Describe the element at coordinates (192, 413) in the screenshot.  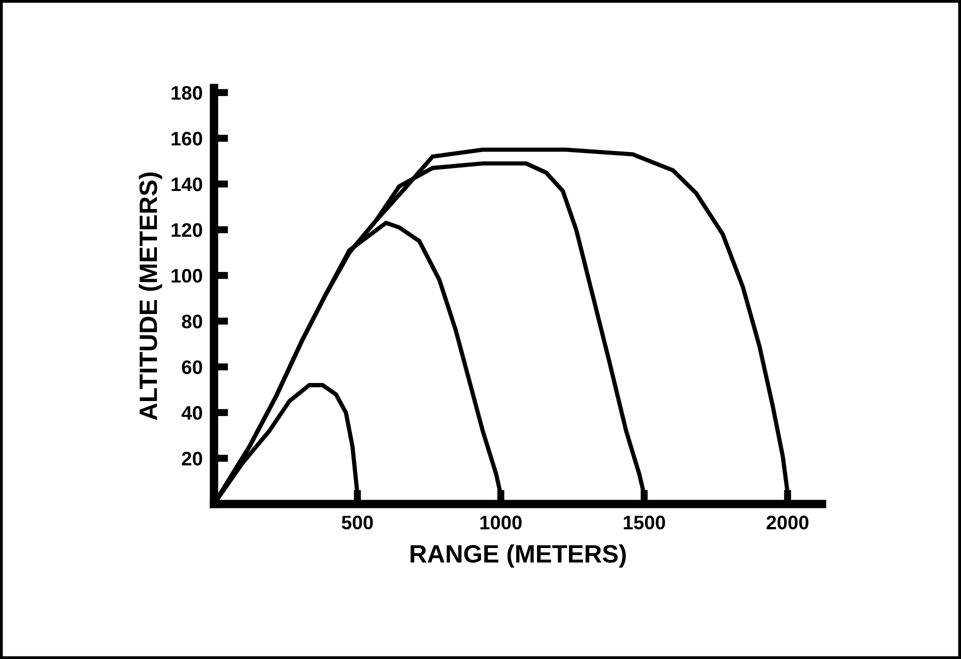
I see `y-tick-label: 40` at that location.